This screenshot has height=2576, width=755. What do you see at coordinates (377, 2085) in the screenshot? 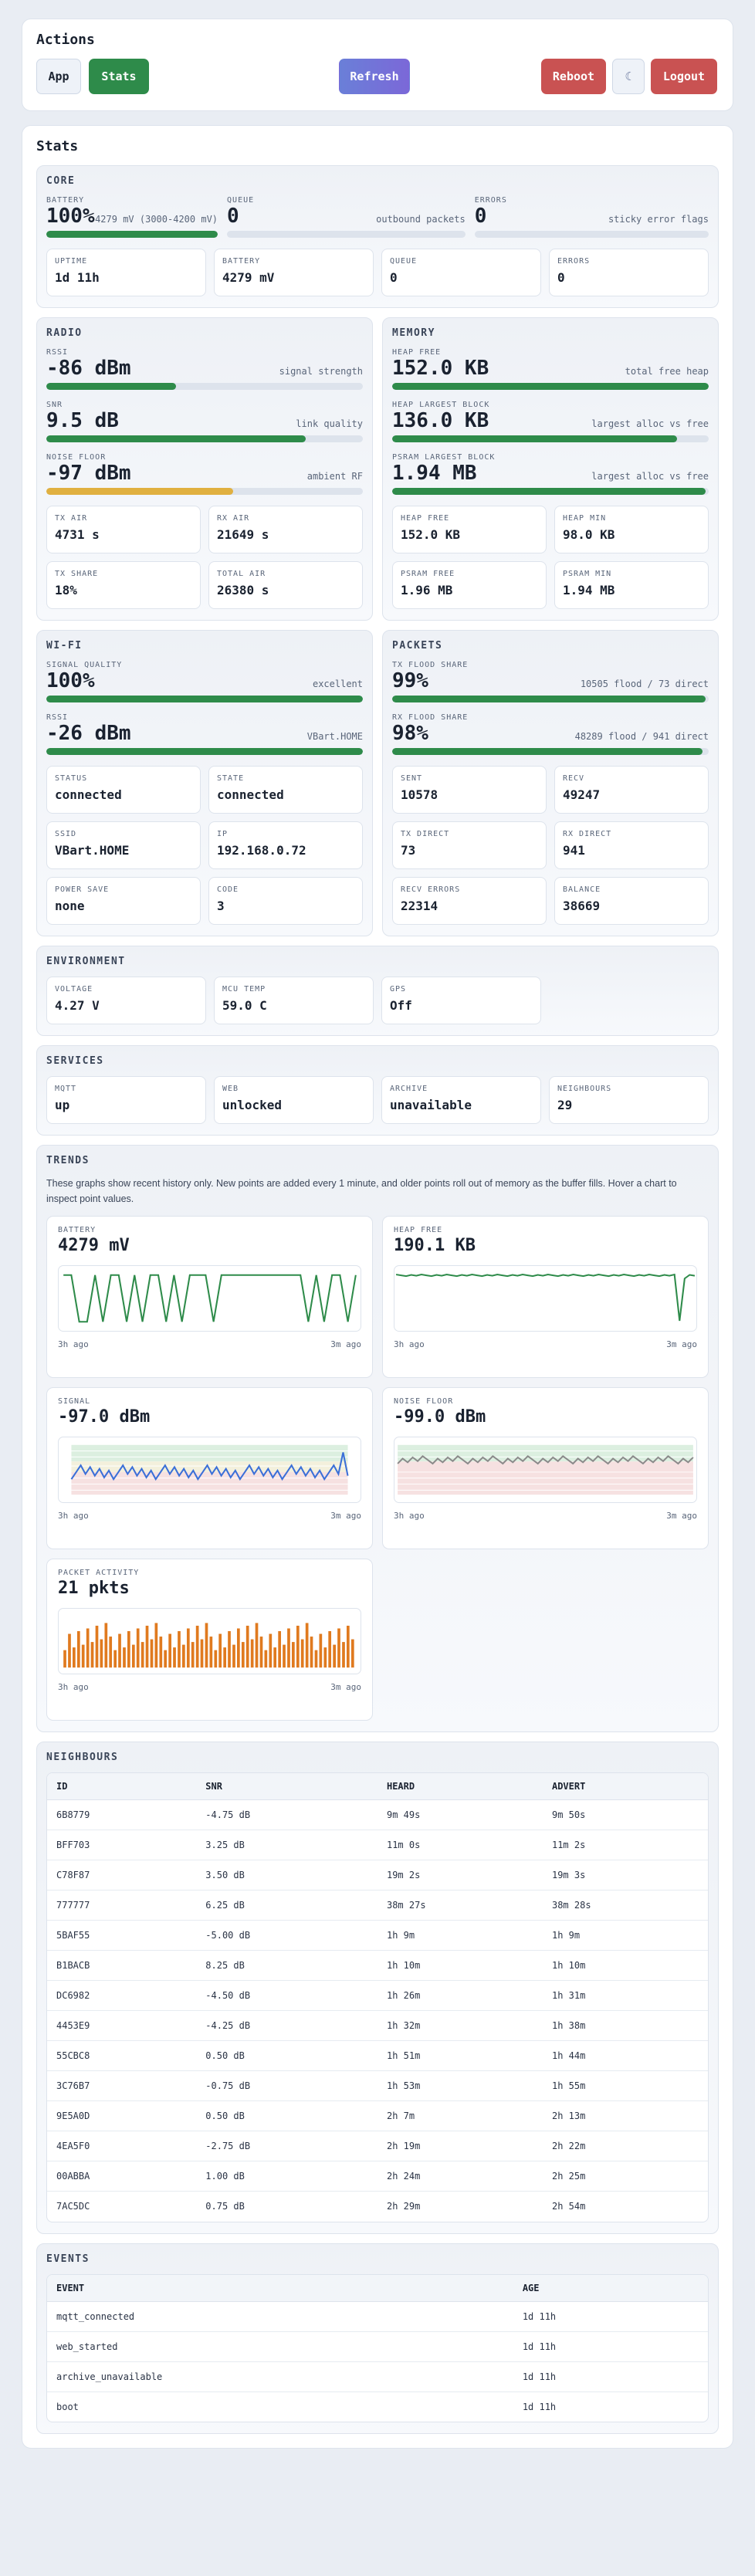
I see `table-row: 3C76B7 -0.75 dB 1h 53m 1h 55m` at bounding box center [377, 2085].